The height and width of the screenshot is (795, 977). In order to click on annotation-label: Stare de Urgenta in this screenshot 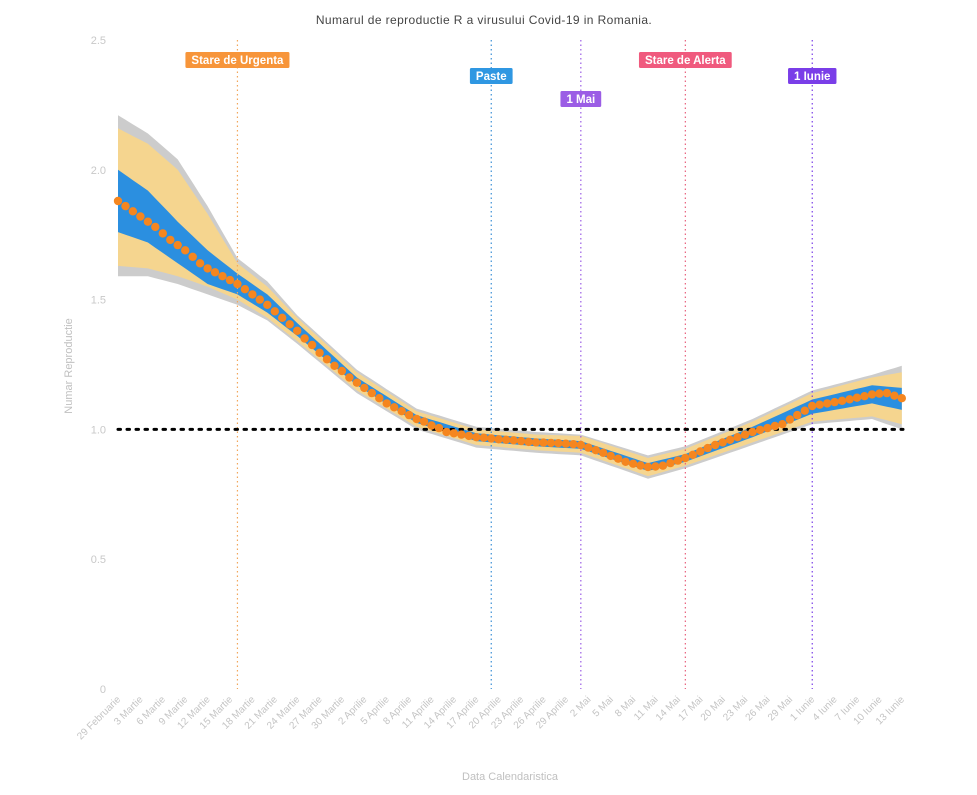, I will do `click(237, 61)`.